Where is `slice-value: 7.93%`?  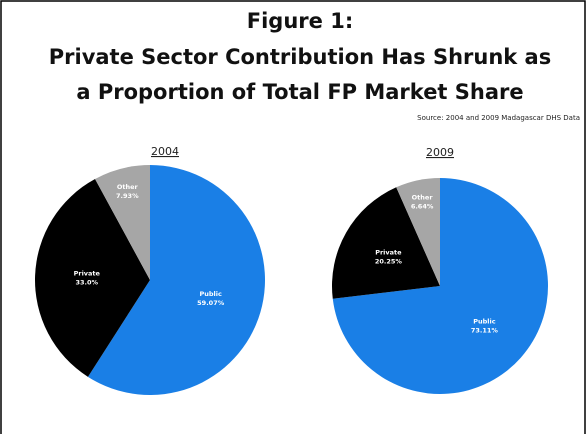 slice-value: 7.93% is located at coordinates (127, 196).